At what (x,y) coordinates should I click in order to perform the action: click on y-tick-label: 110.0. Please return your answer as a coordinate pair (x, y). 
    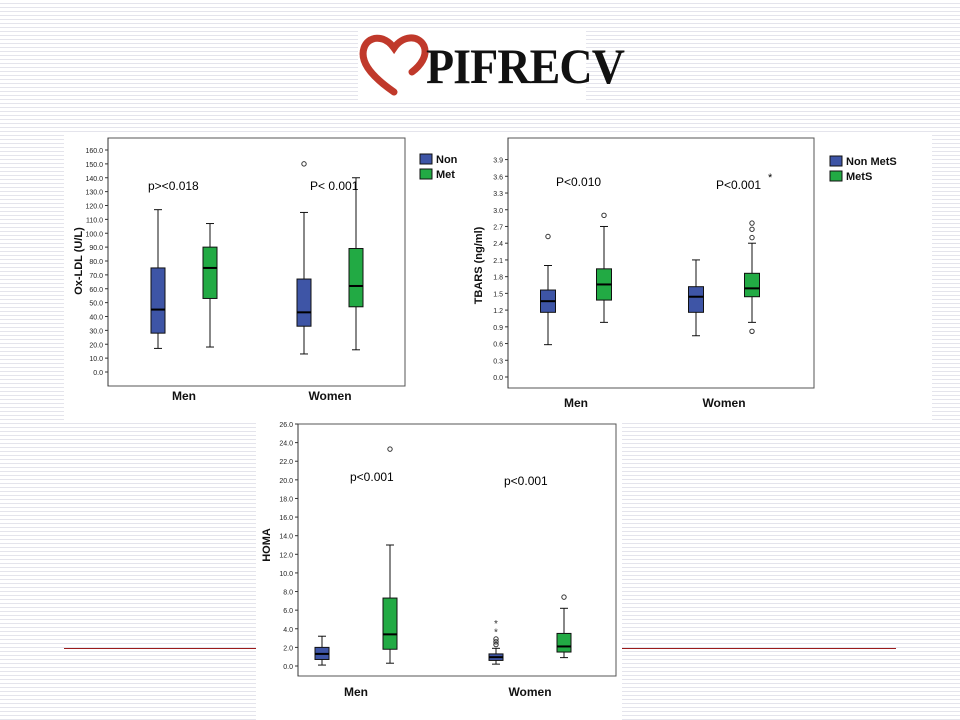
    Looking at the image, I should click on (94, 220).